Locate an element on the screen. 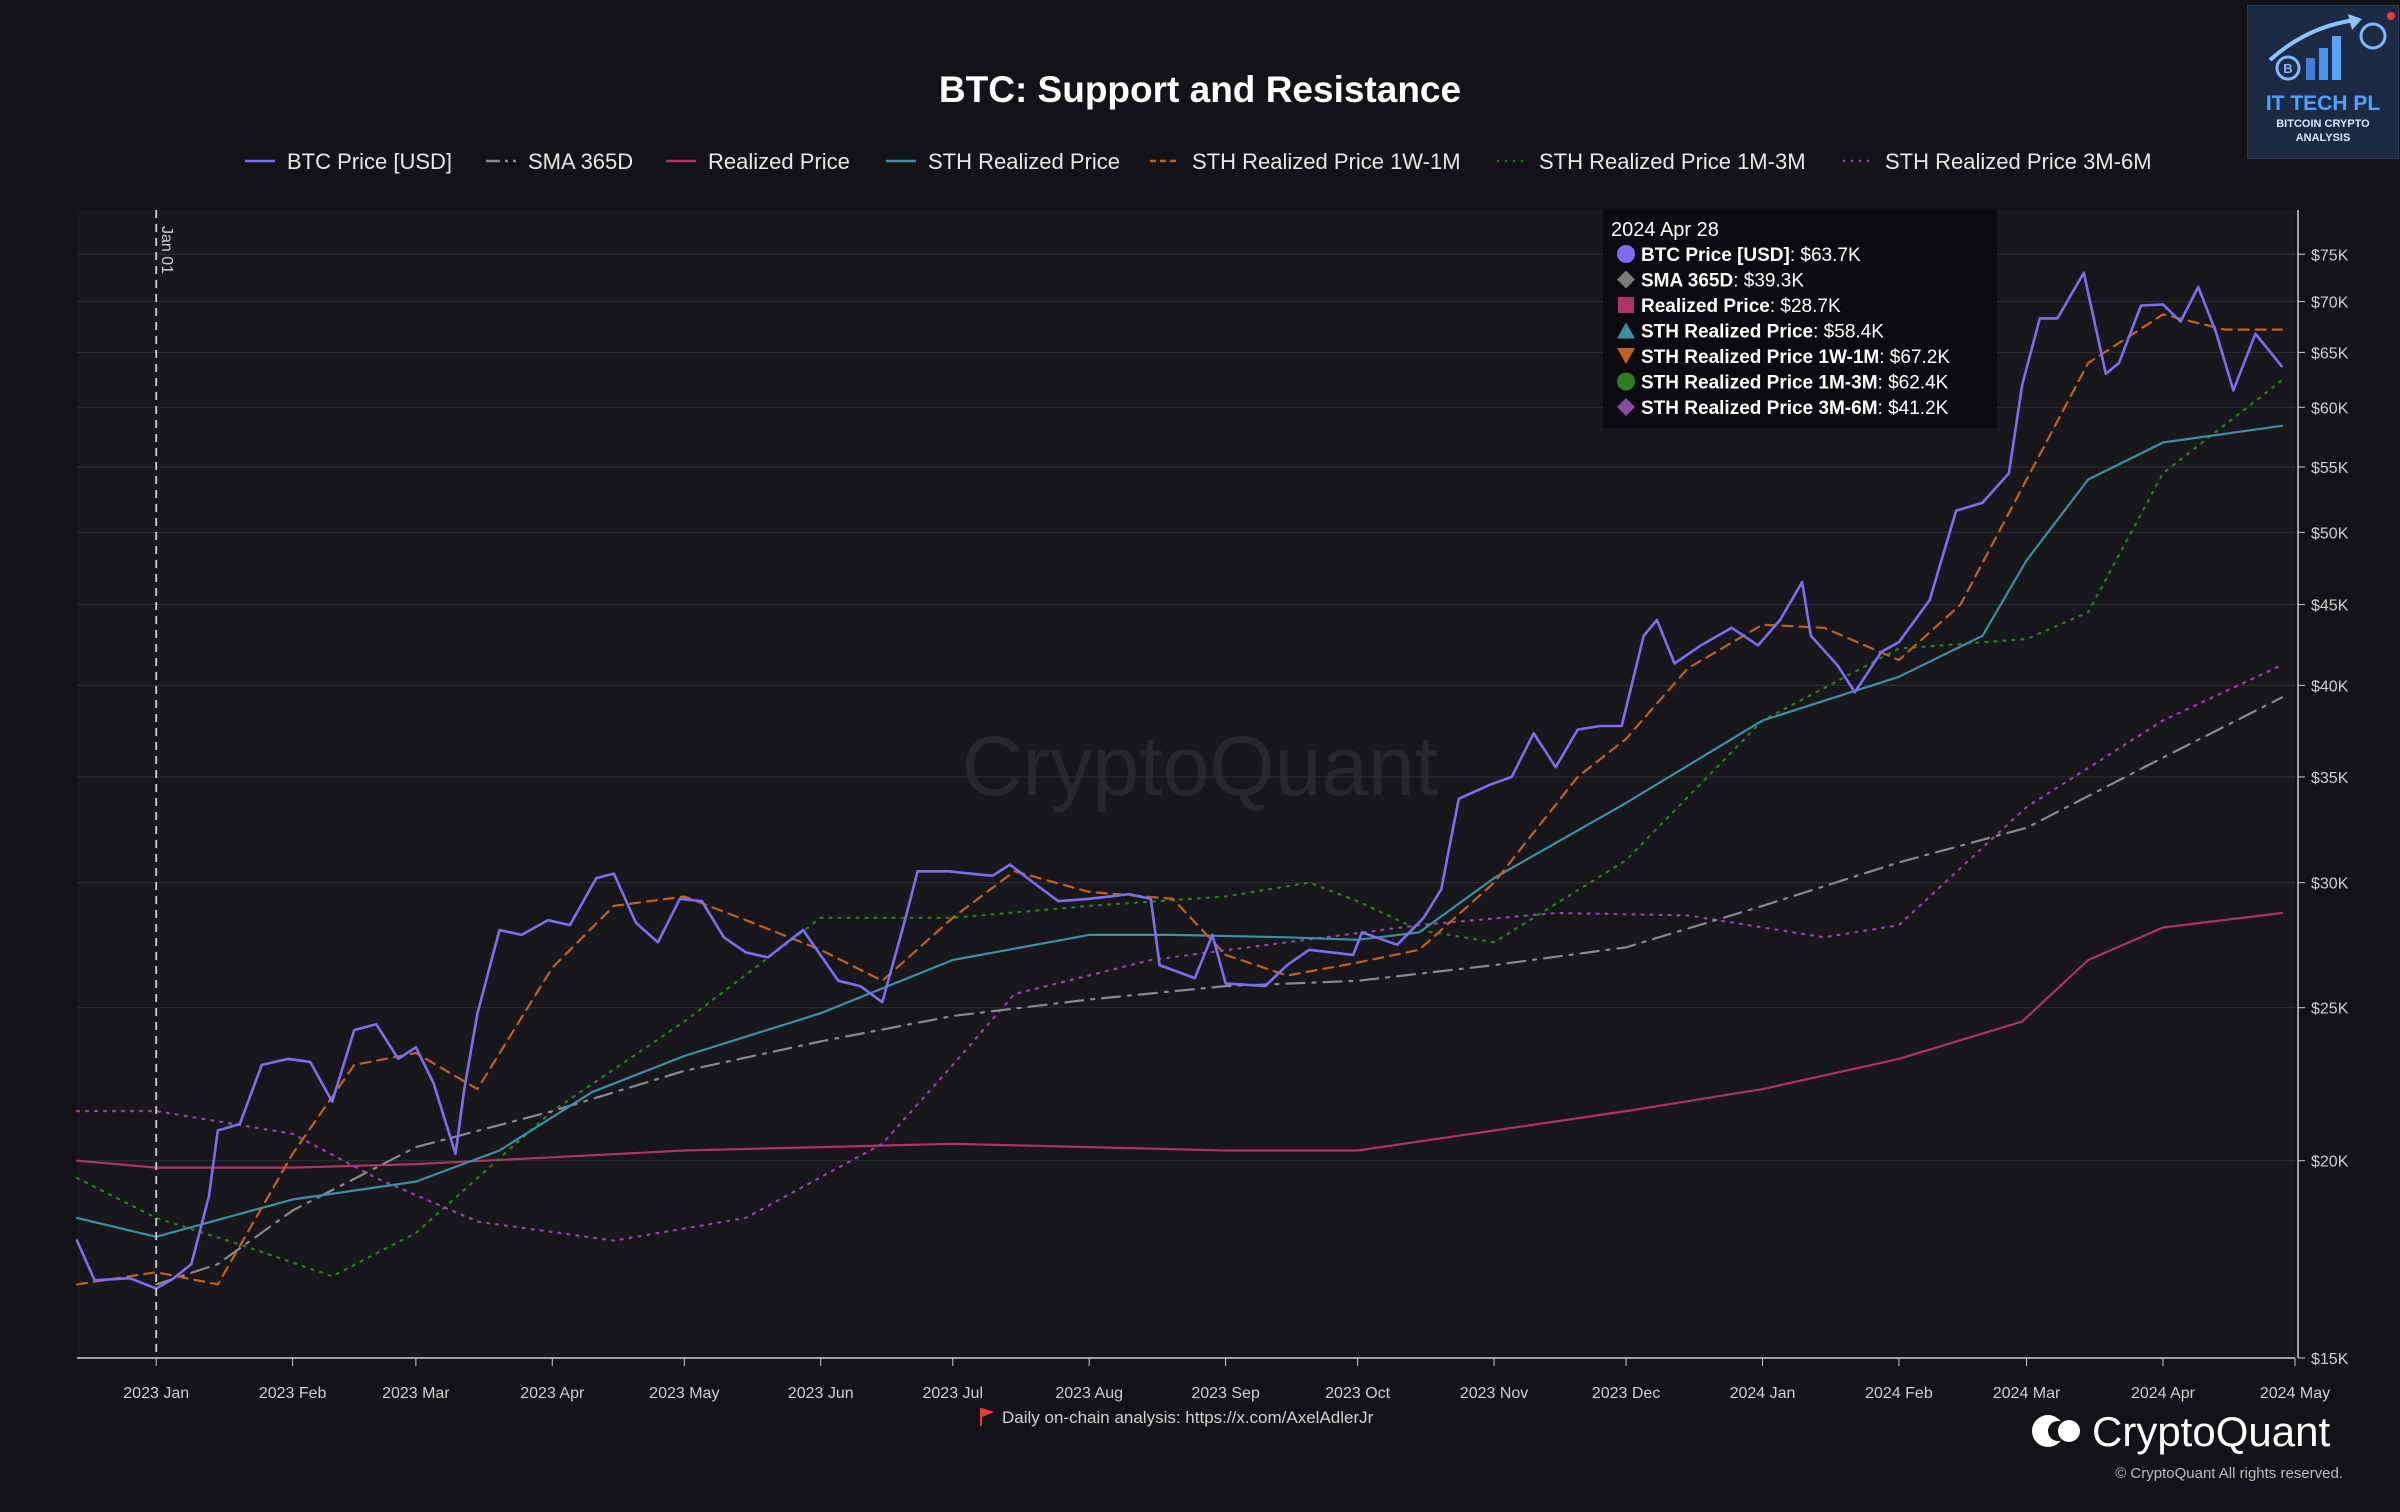 The image size is (2400, 1512). y-tick-label: $20K is located at coordinates (2330, 1162).